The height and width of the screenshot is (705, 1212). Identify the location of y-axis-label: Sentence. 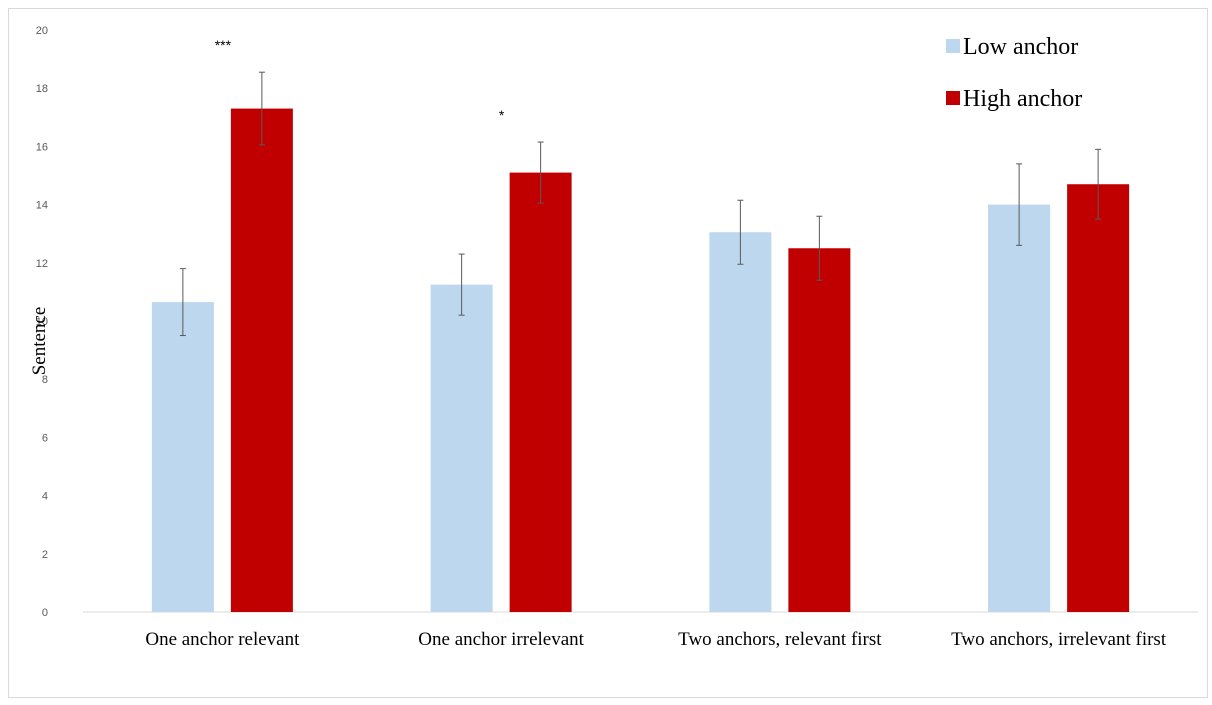
(39, 341).